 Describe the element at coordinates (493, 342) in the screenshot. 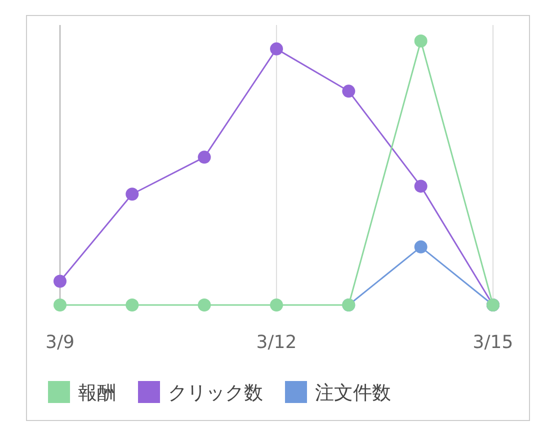

I see `x-tick-label: 3/15` at that location.